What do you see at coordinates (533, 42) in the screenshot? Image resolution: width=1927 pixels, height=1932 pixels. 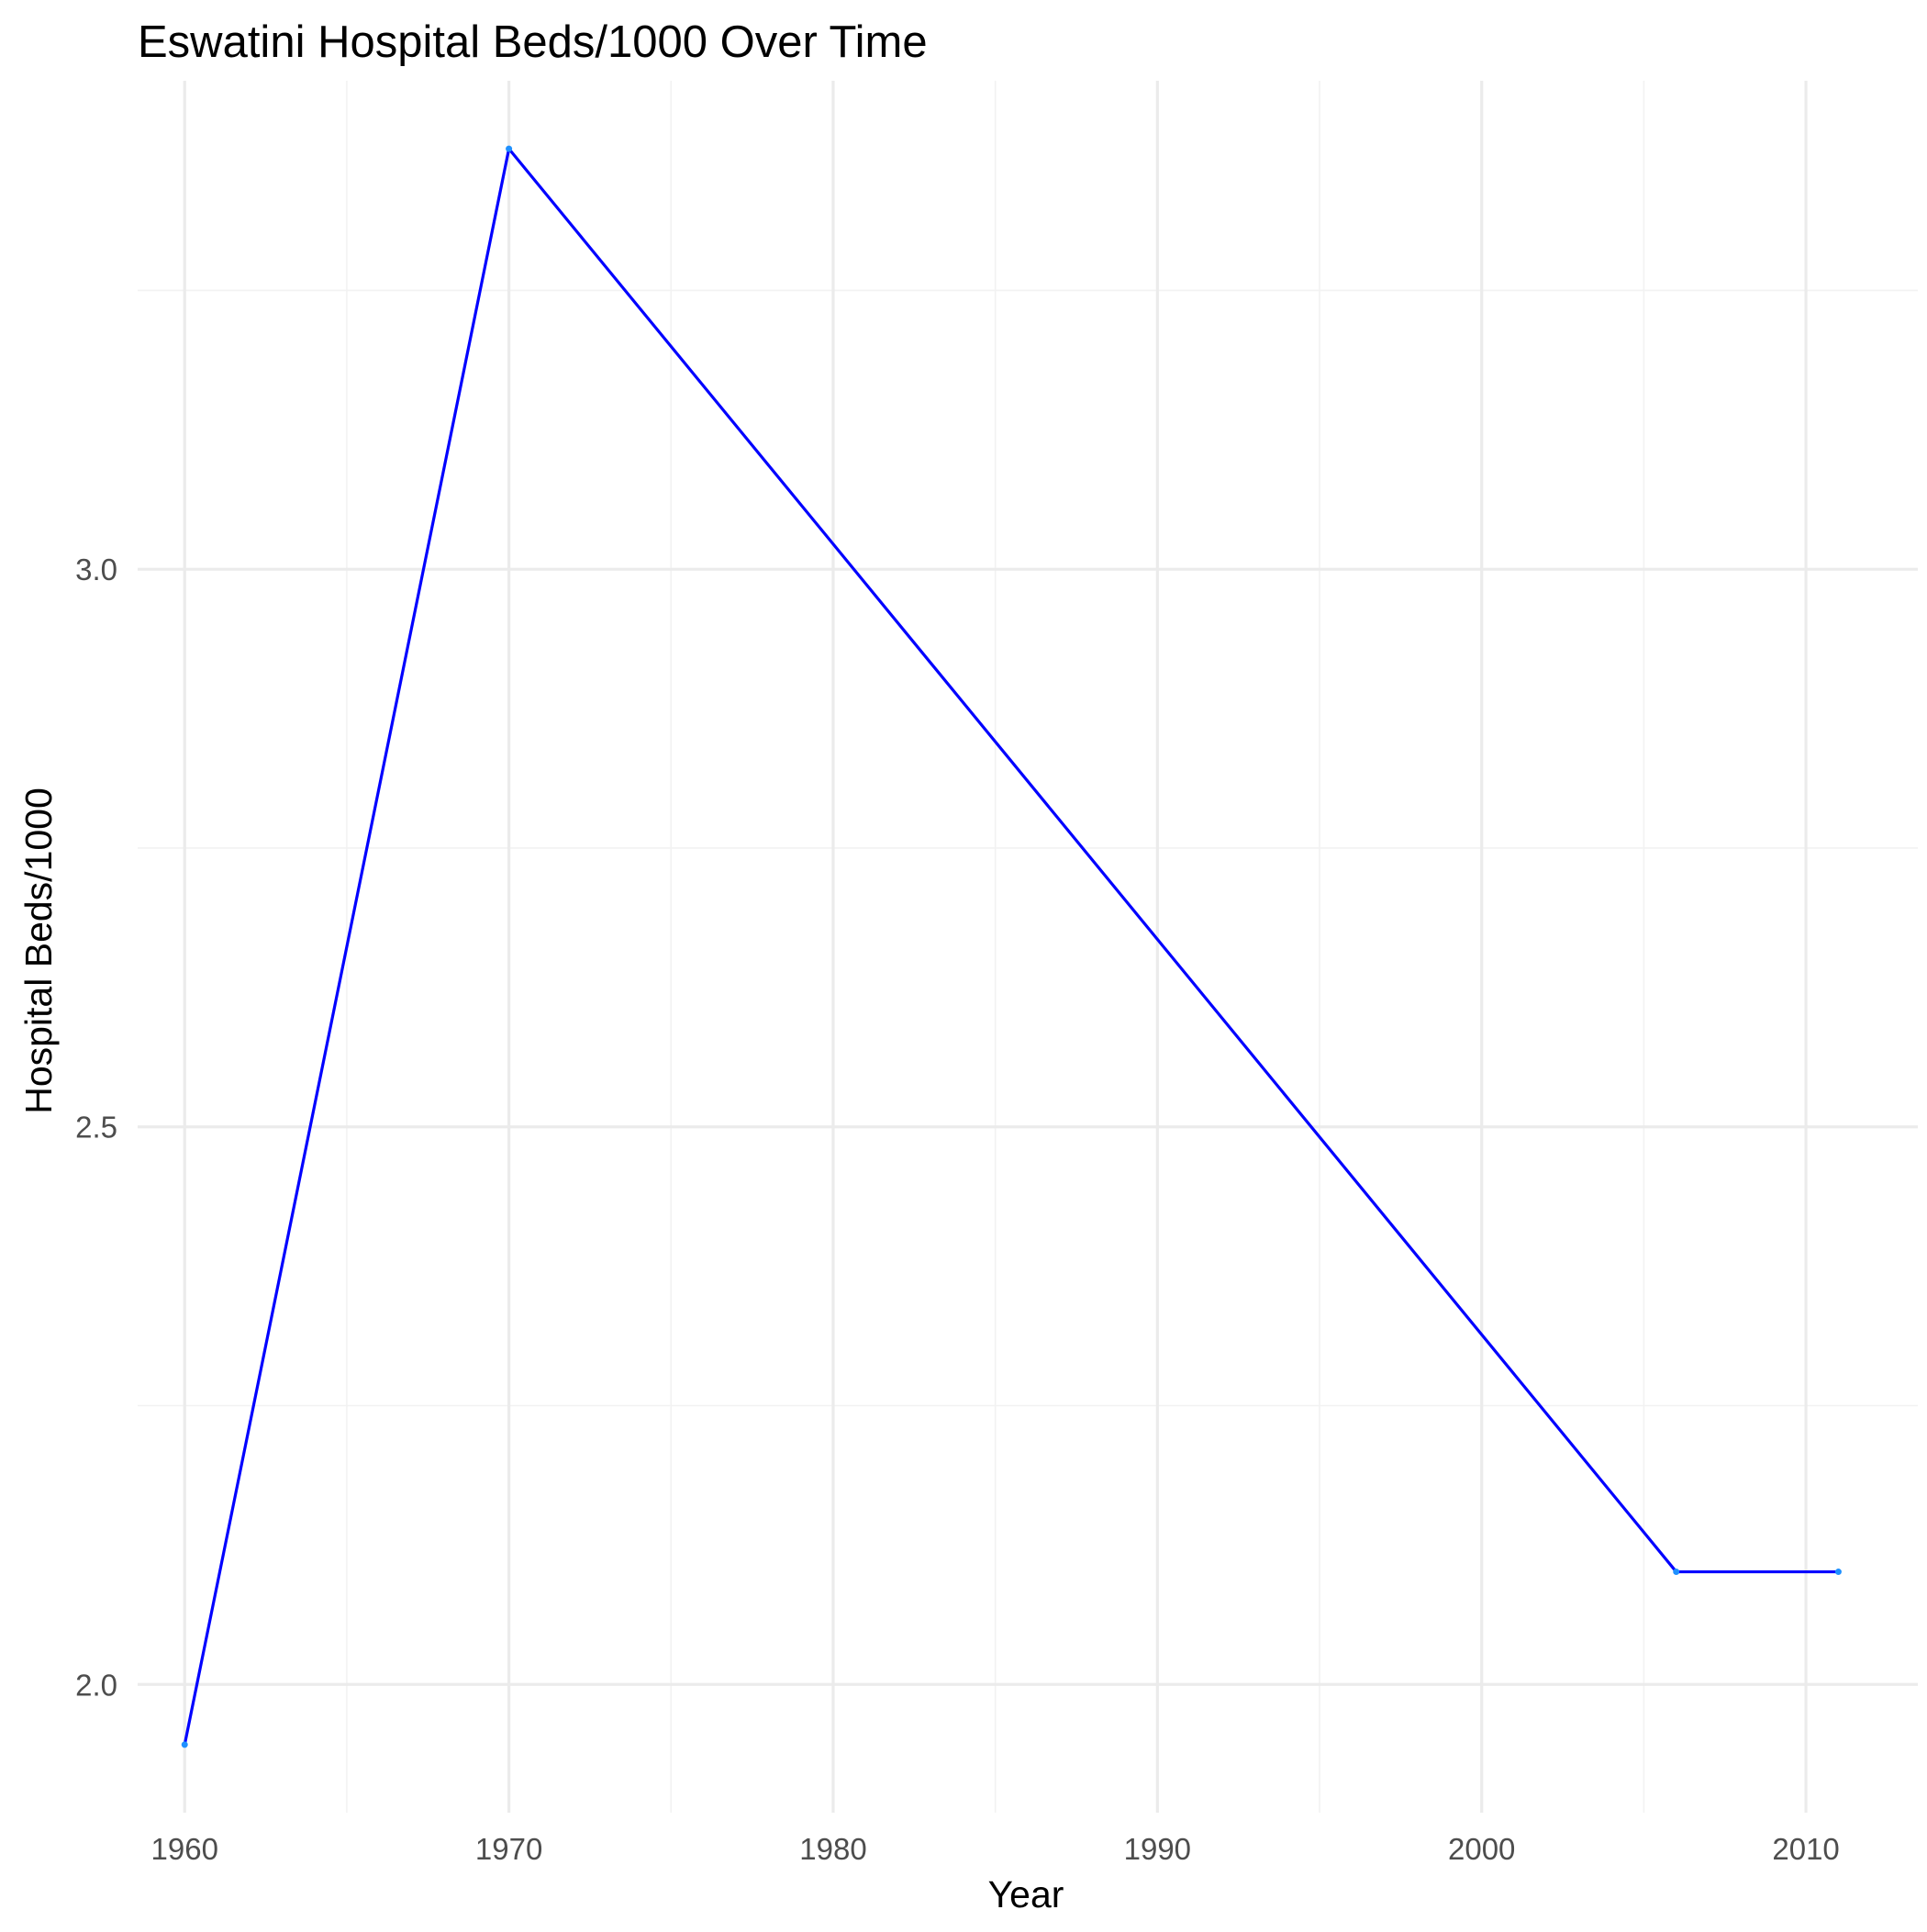 I see `chart-title: Eswatini Hospital Beds/1000 Over Time` at bounding box center [533, 42].